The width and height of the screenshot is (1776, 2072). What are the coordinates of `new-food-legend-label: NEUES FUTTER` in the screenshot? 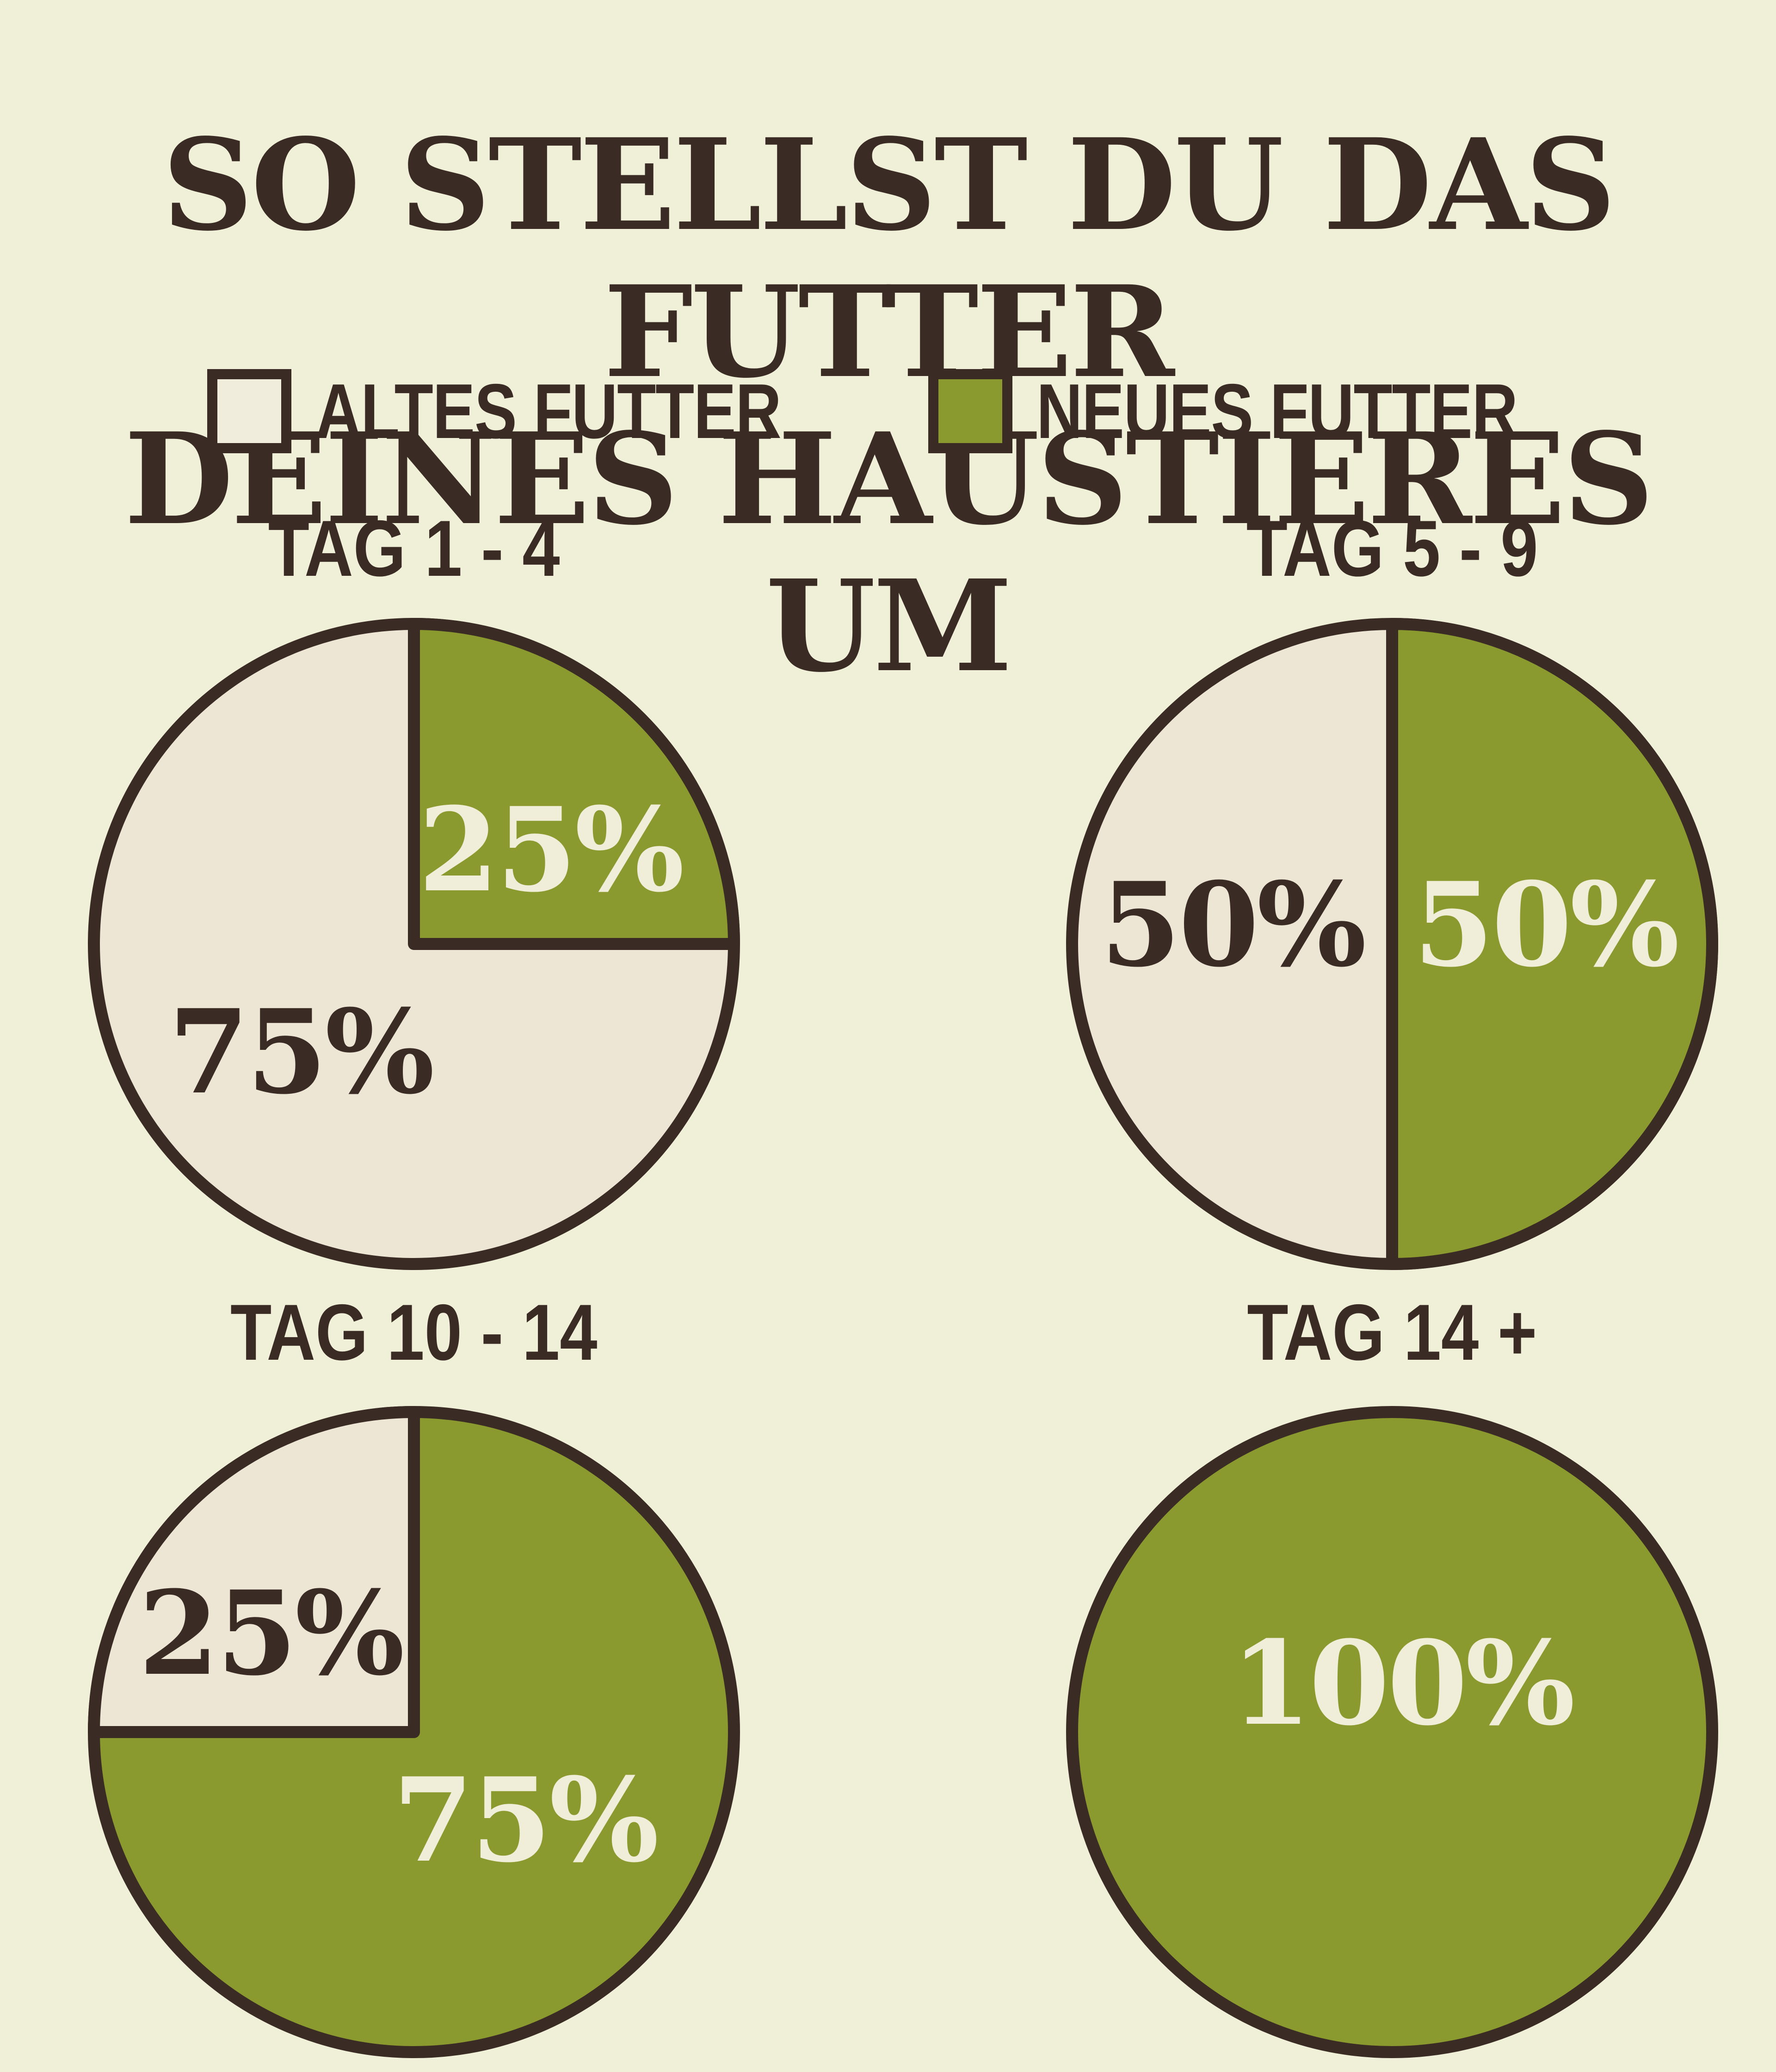 It's located at (1277, 411).